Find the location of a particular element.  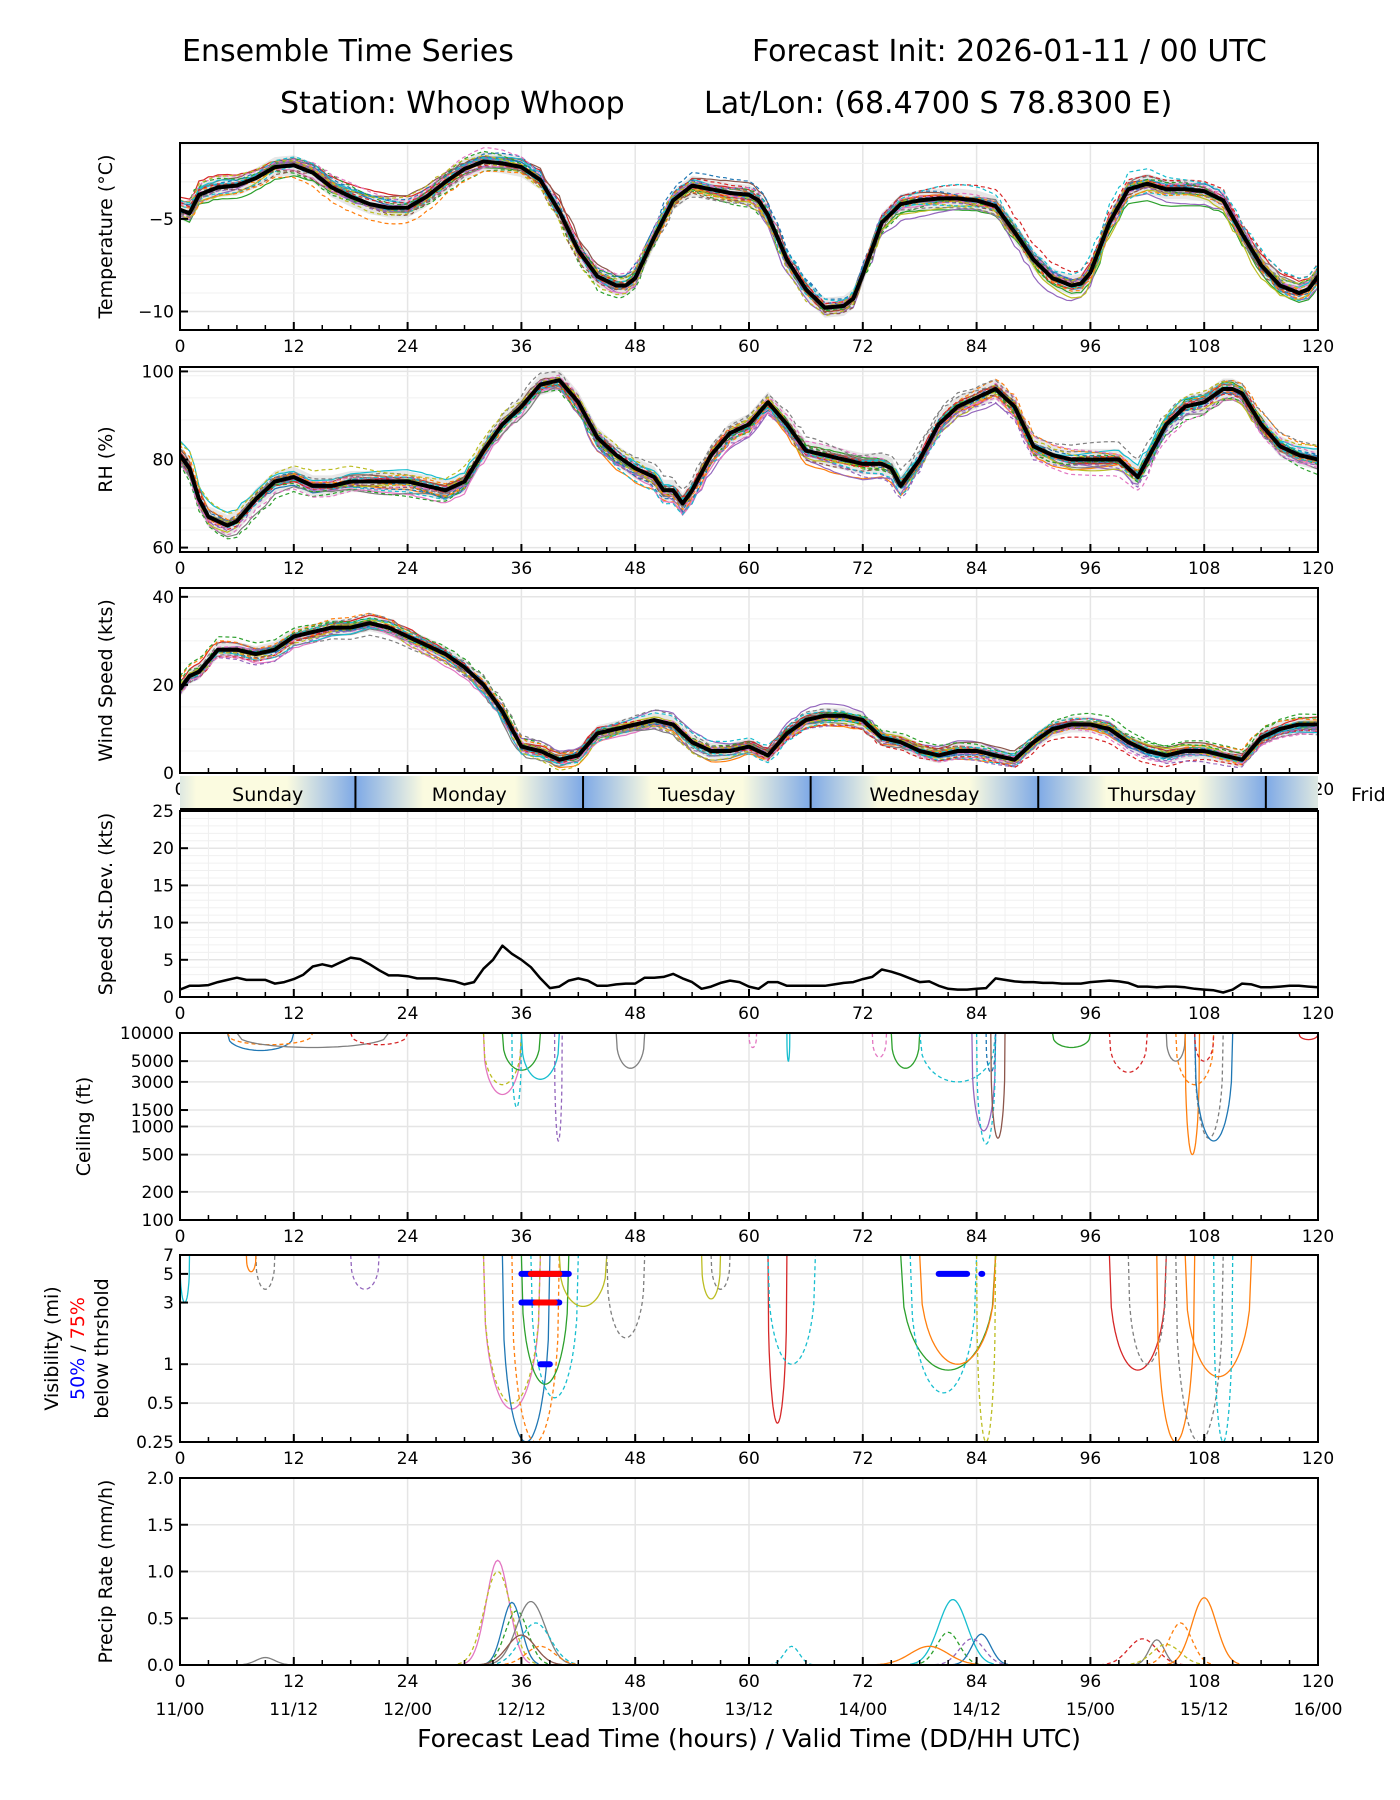

y-tick-label: 1500 is located at coordinates (152, 1111).